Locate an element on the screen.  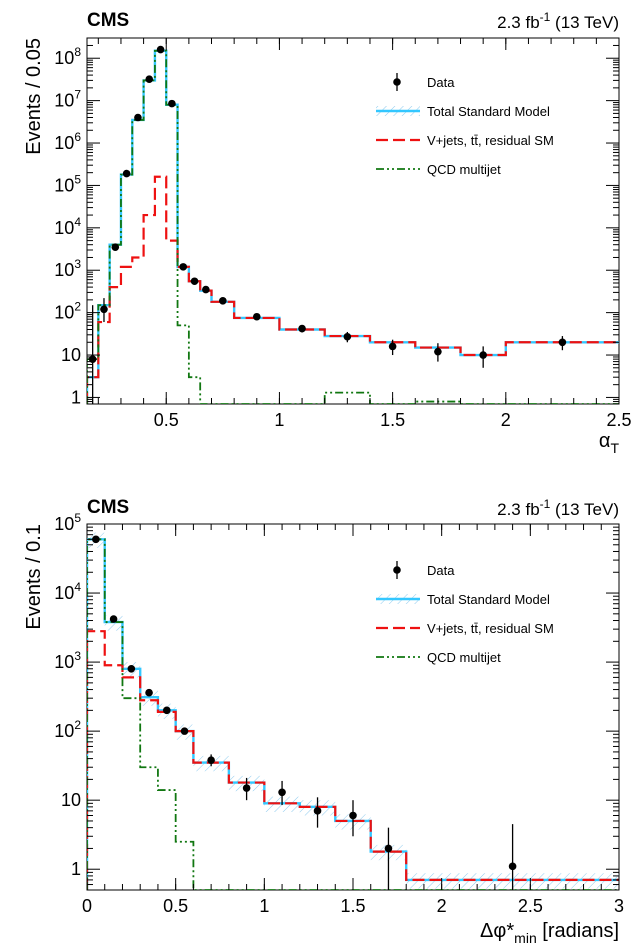
y-tick-label: 10⁷ is located at coordinates (67, 99).